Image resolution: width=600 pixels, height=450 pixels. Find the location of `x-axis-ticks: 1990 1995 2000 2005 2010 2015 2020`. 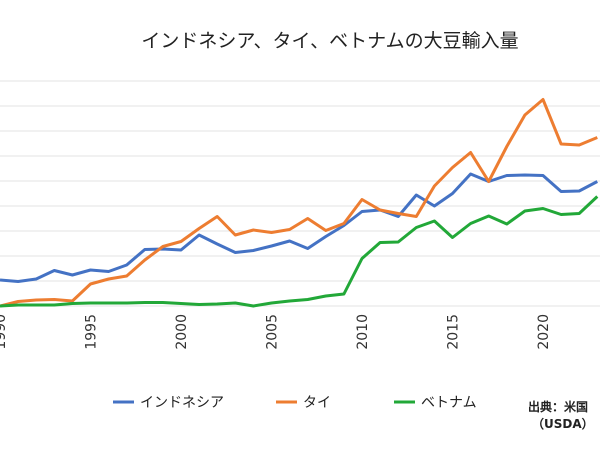

x-axis-ticks: 1990 1995 2000 2005 2010 2015 2020 is located at coordinates (276, 332).